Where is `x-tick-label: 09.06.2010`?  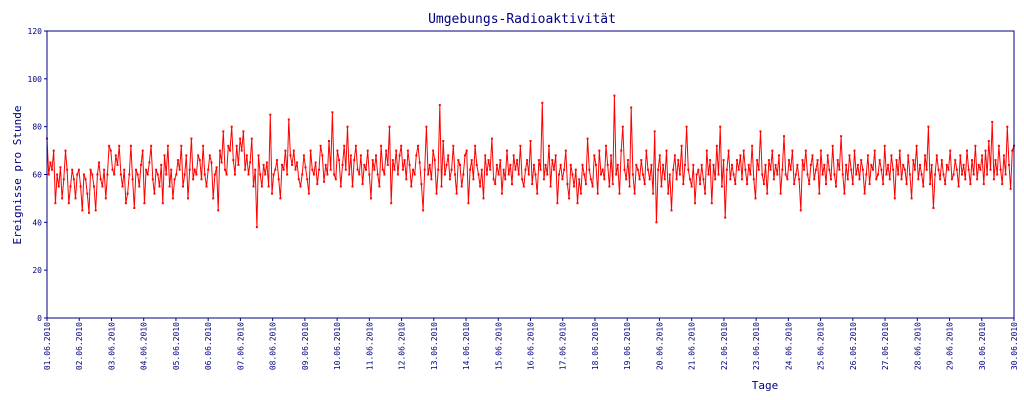
x-tick-label: 09.06.2010 is located at coordinates (305, 346).